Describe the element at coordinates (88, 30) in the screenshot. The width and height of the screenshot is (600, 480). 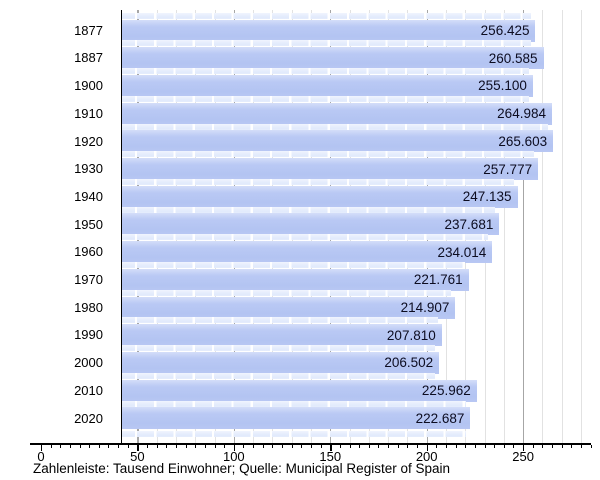
I see `year-label: 1877` at that location.